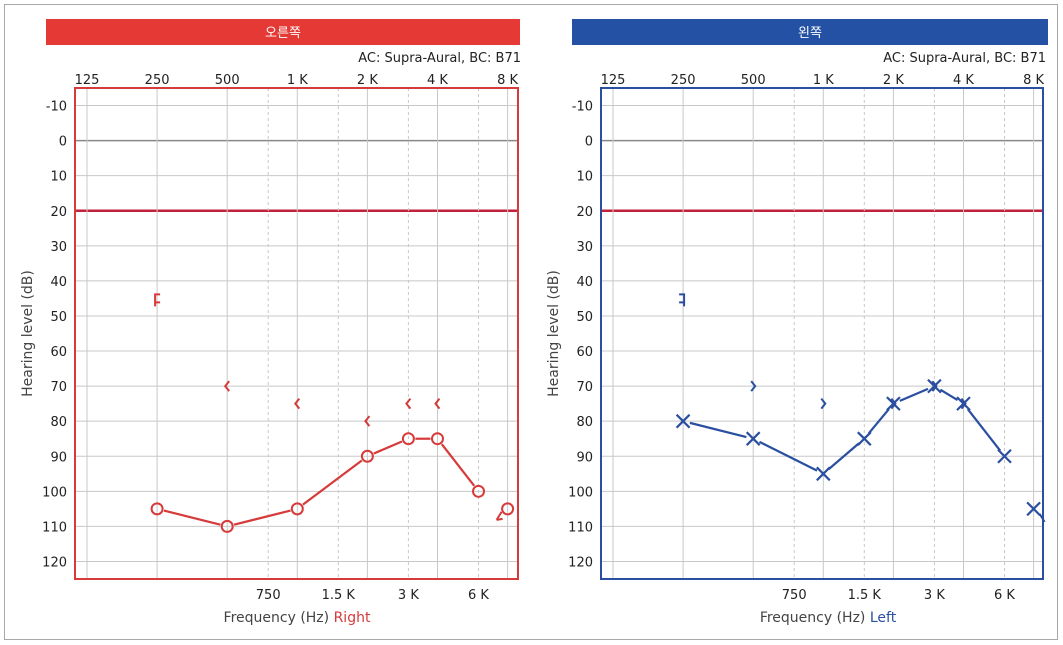 This screenshot has height=645, width=1063. I want to click on left-y-tick: 30, so click(584, 247).